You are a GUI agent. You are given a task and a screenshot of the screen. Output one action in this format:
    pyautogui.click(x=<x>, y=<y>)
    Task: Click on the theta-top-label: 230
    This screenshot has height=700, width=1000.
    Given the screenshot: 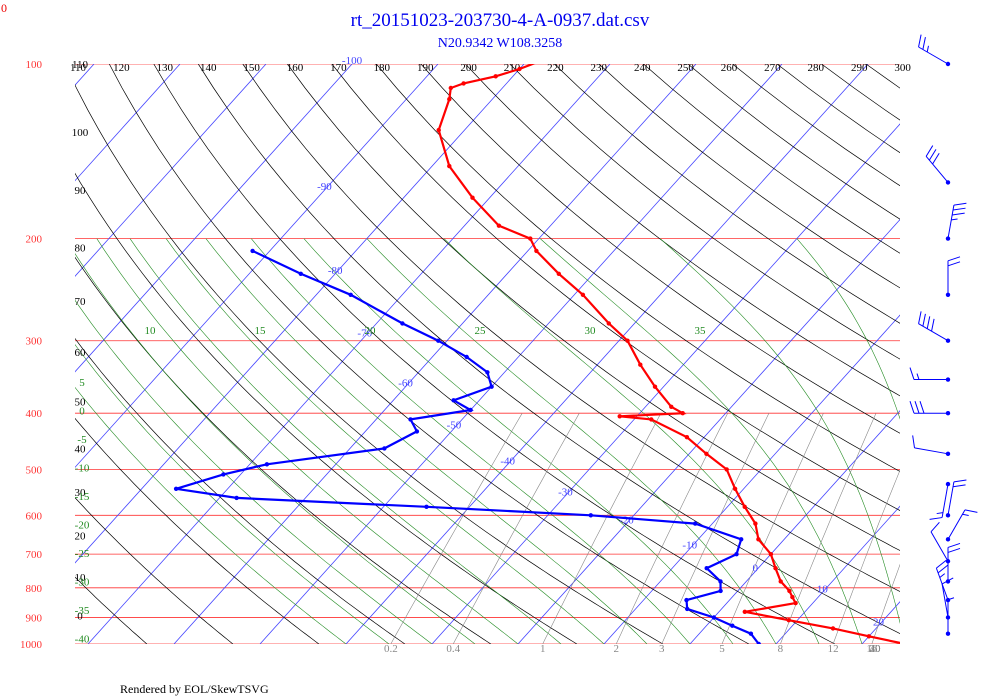 What is the action you would take?
    pyautogui.click(x=599, y=68)
    